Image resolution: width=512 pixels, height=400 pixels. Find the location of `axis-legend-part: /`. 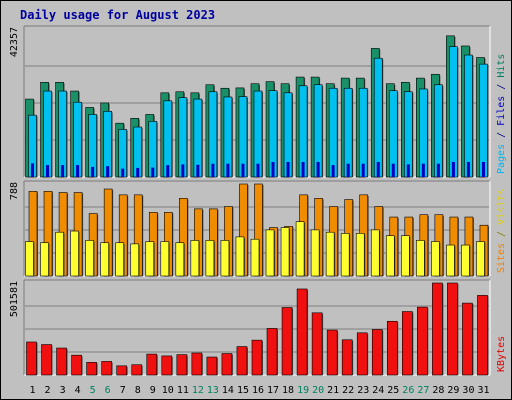

axis-legend-part: / is located at coordinates (501, 135).